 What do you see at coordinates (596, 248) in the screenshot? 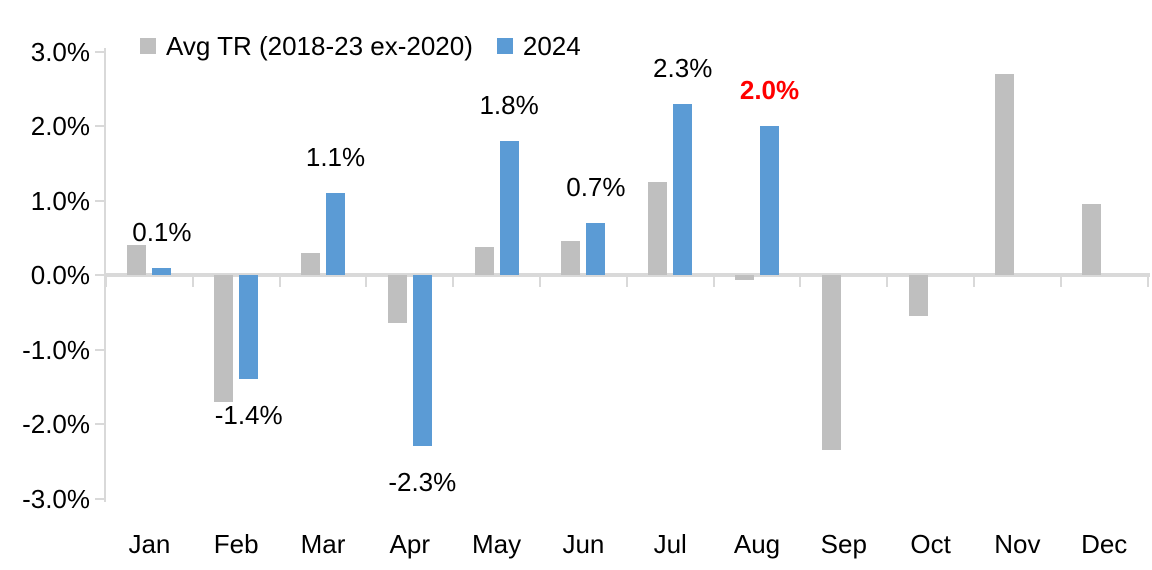
I see `bar-2024-jun` at bounding box center [596, 248].